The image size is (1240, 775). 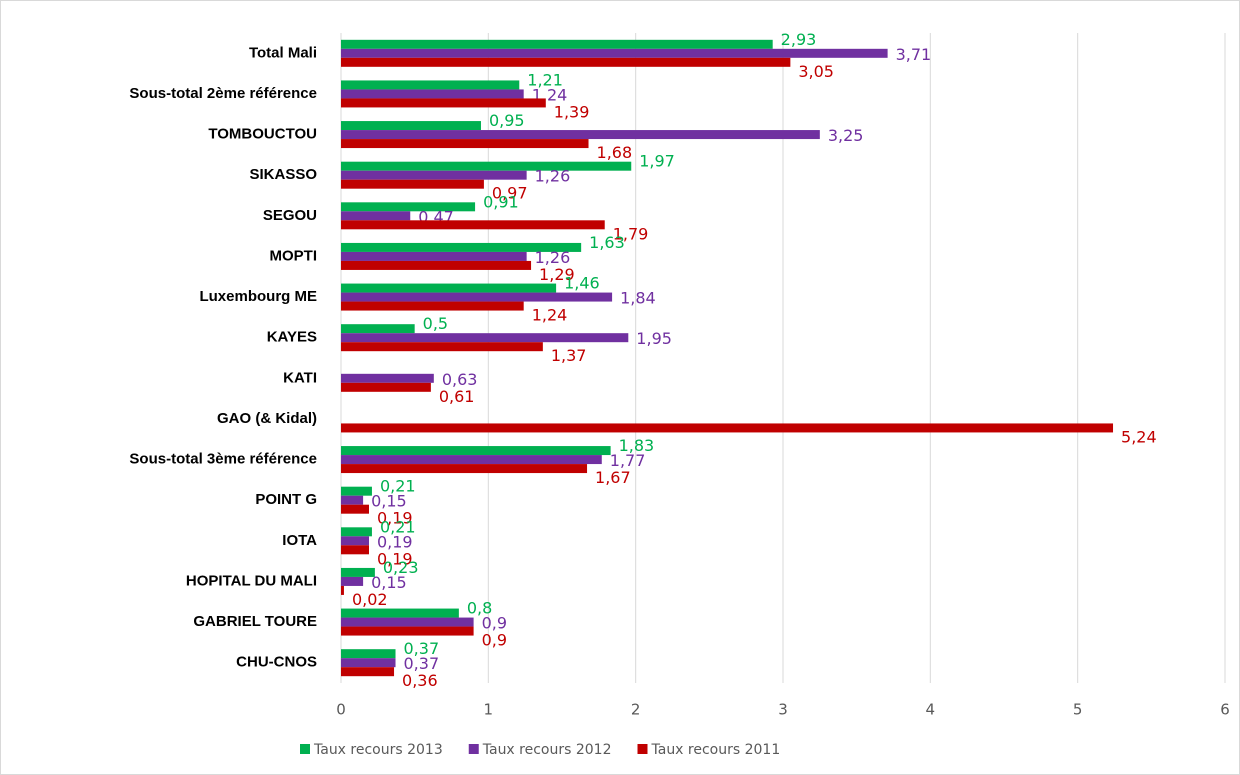 What do you see at coordinates (223, 93) in the screenshot?
I see `y-tick-label: Sous-total 2ème référence` at bounding box center [223, 93].